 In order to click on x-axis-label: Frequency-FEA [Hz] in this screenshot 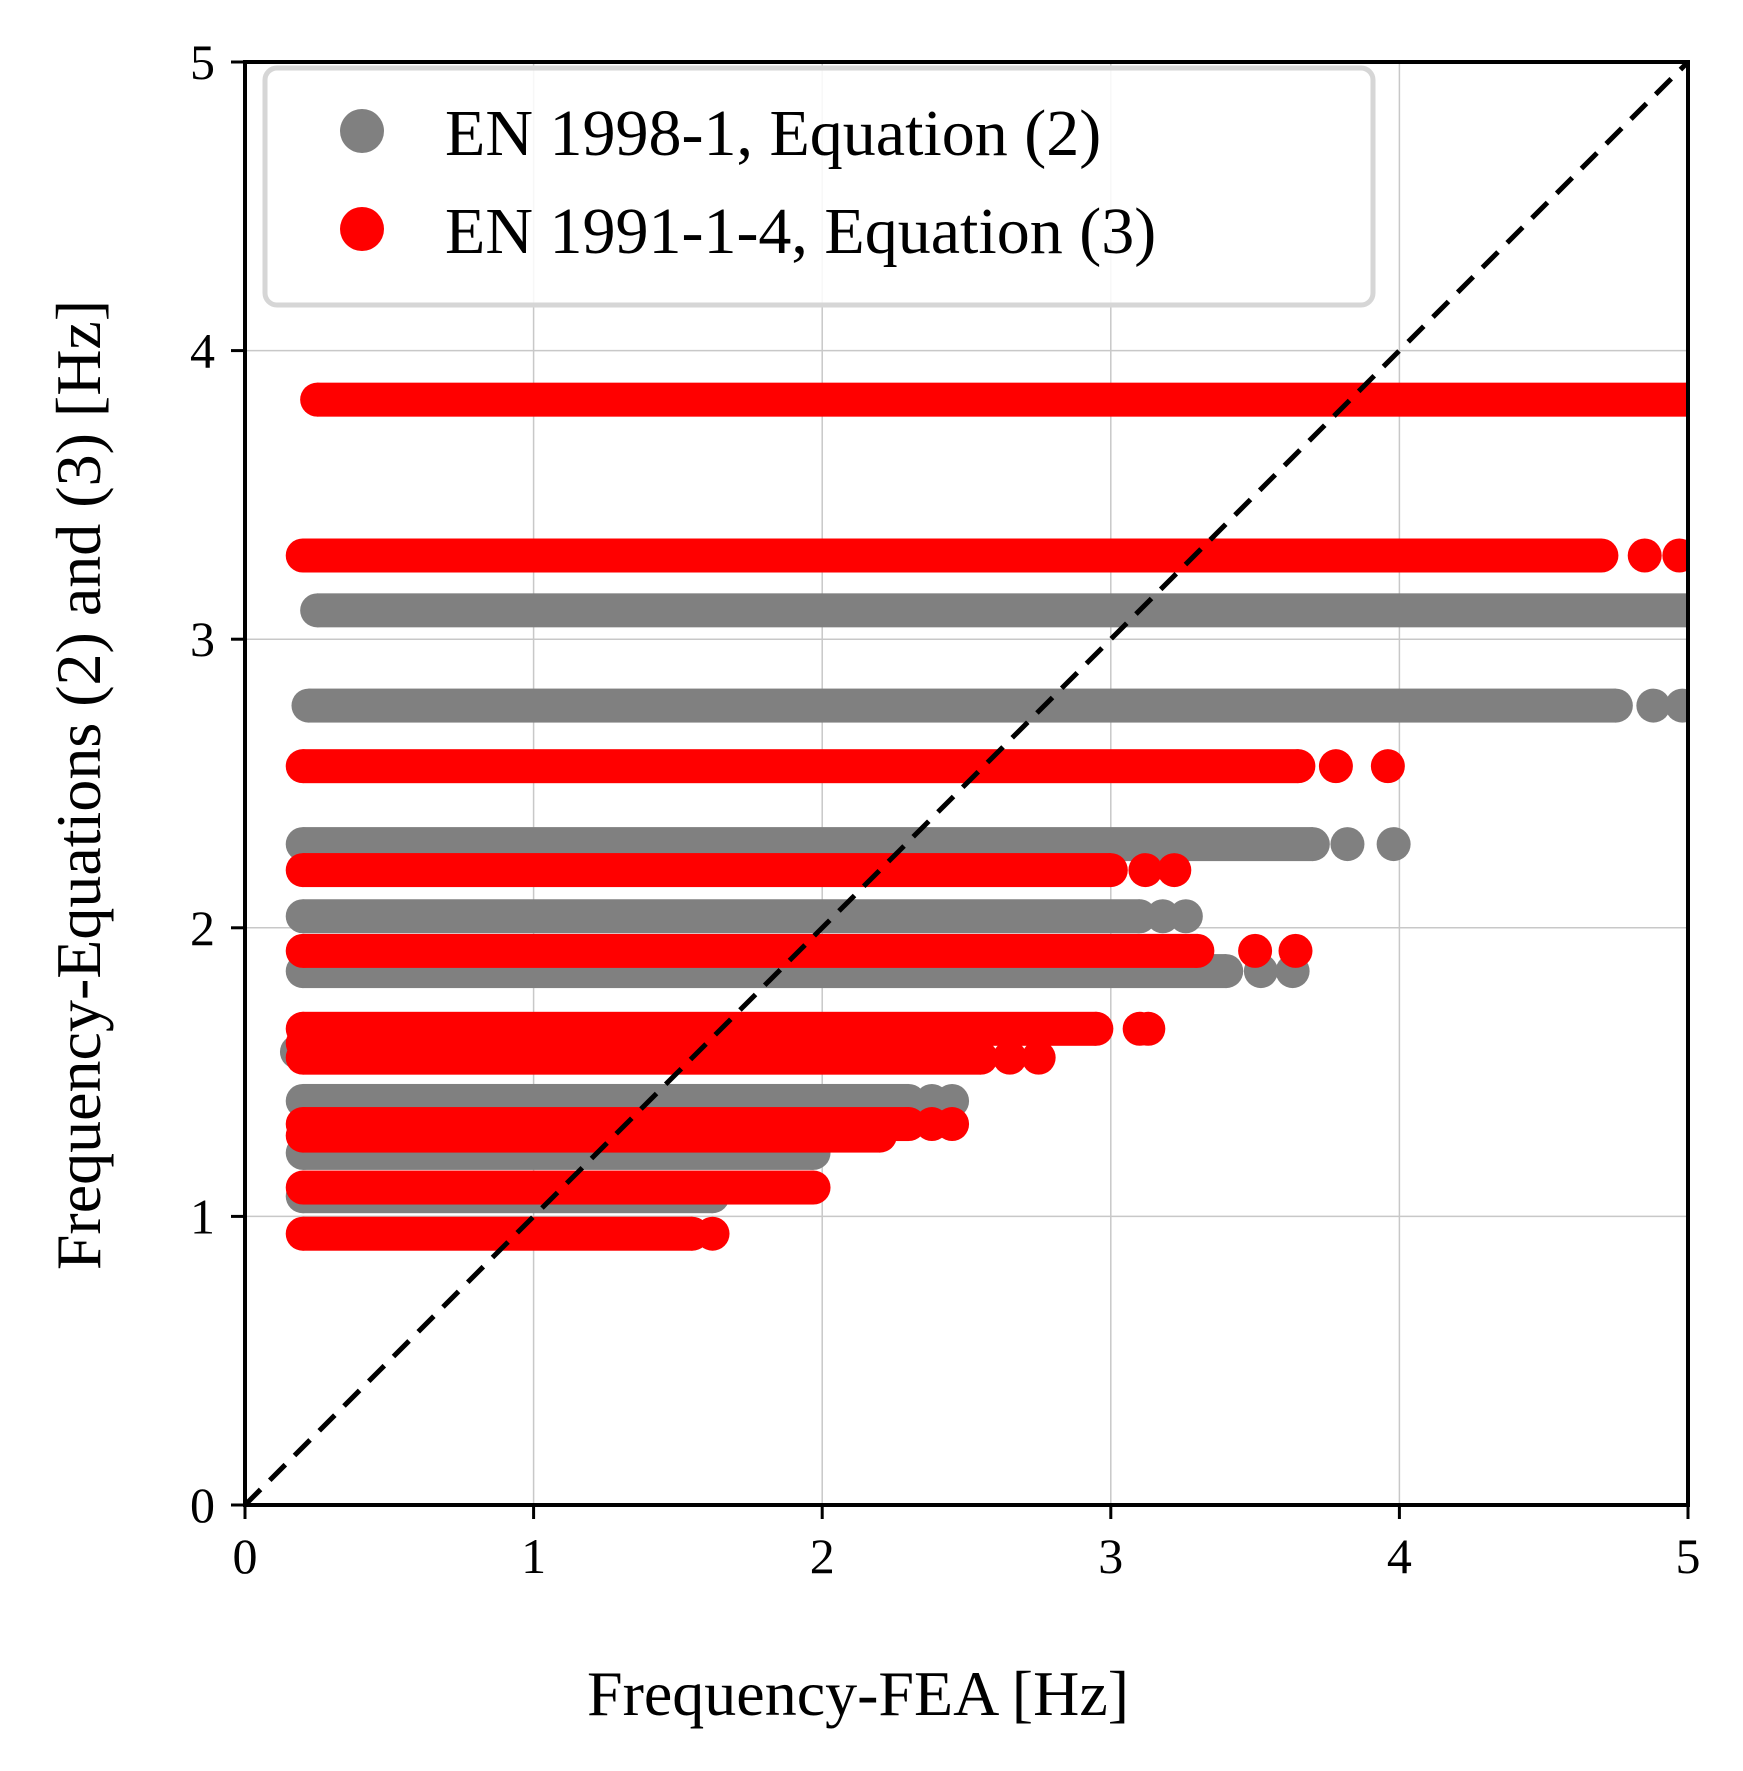, I will do `click(858, 1693)`.